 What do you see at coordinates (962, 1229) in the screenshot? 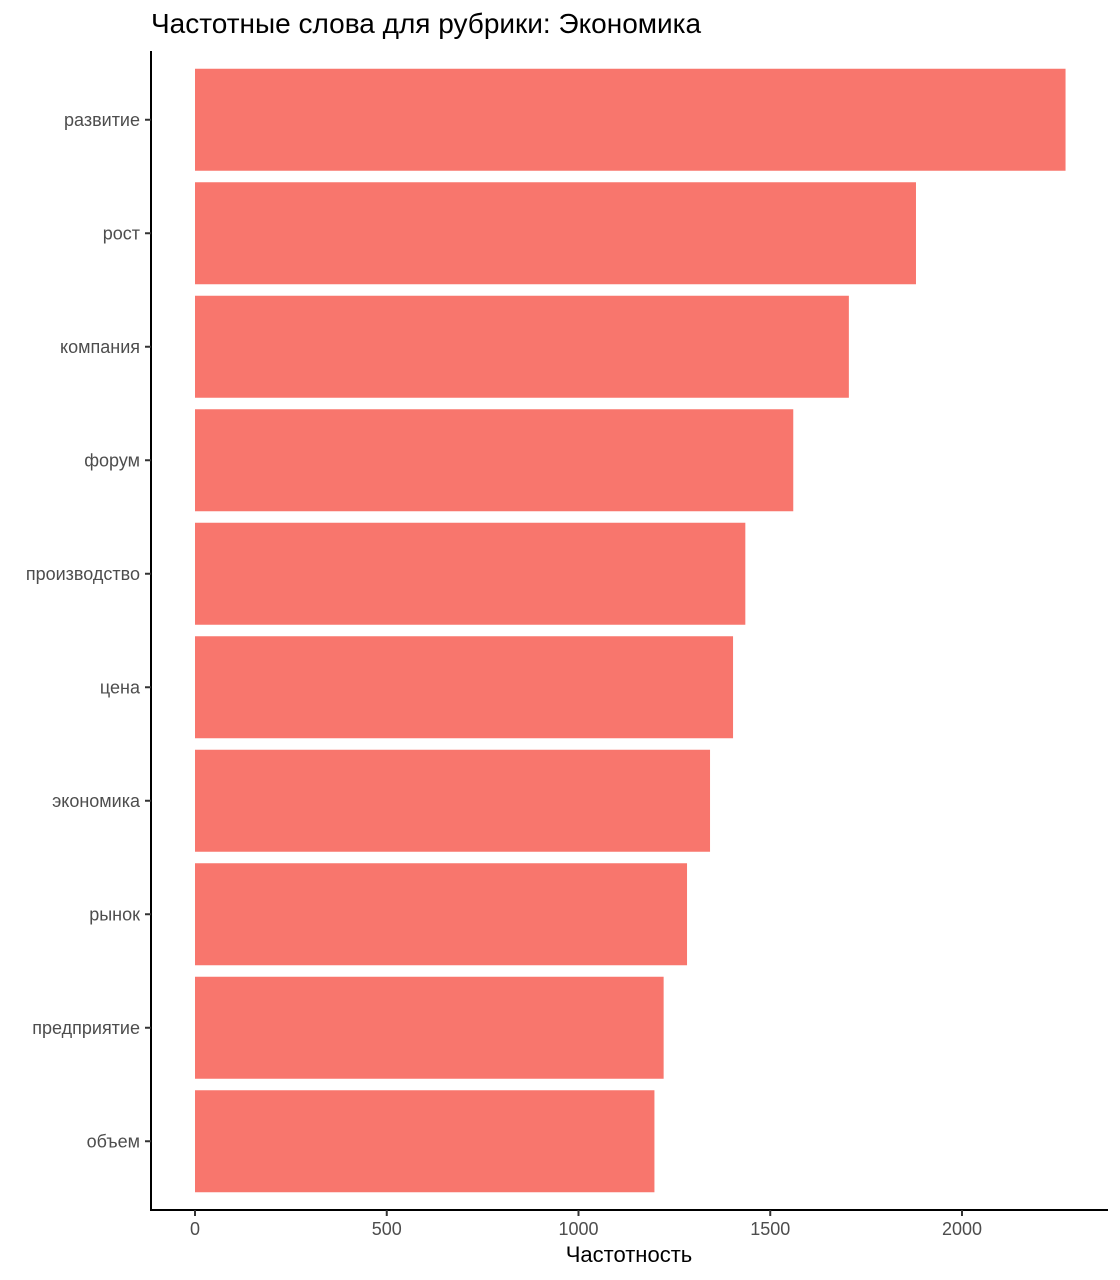
I see `x-tick-label: 2000` at bounding box center [962, 1229].